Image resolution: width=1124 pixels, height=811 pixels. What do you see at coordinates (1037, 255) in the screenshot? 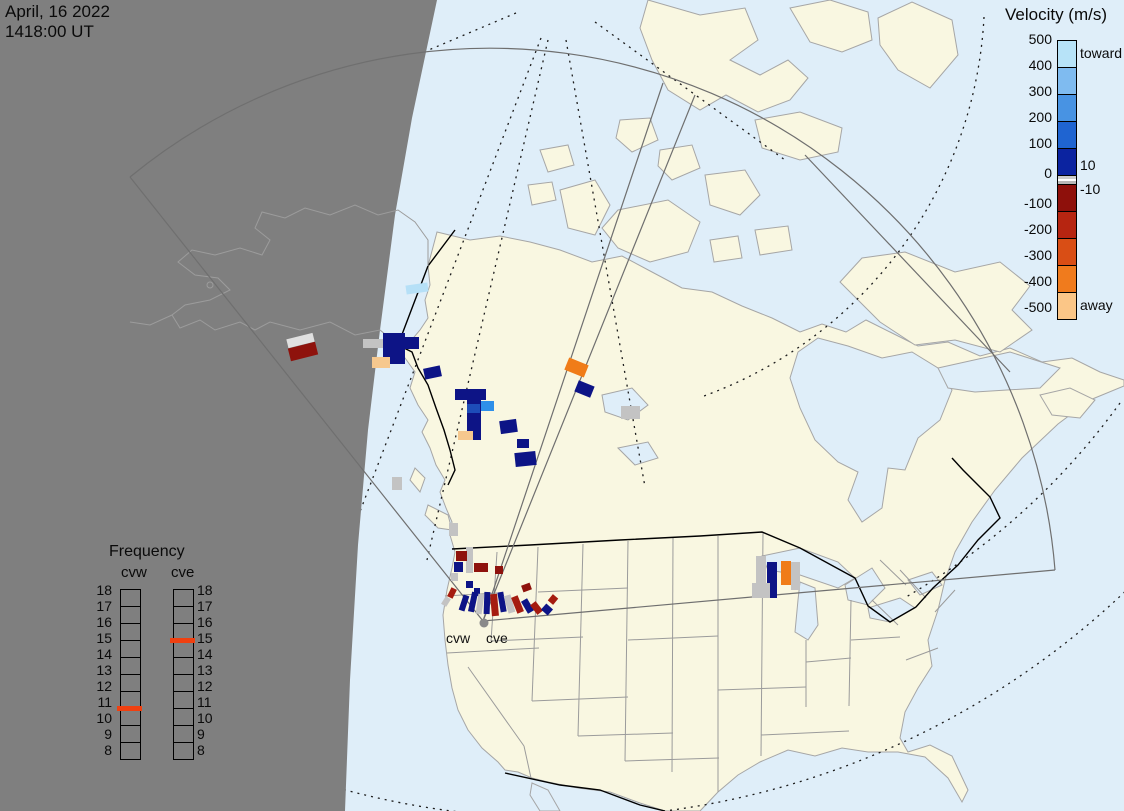
I see `velocity-tick-label: -300` at bounding box center [1037, 255].